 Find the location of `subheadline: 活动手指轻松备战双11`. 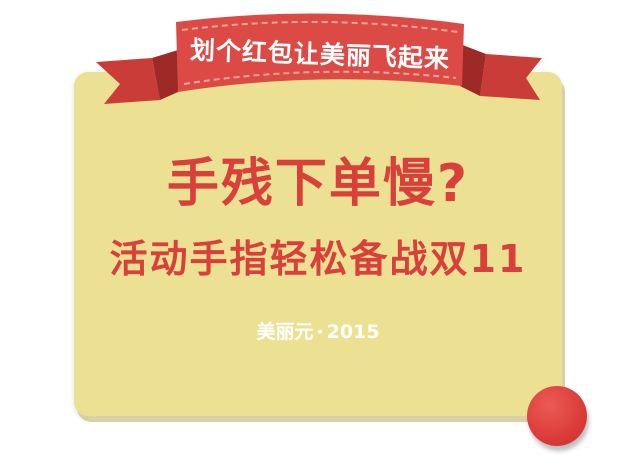

subheadline: 活动手指轻松备战双11 is located at coordinates (318, 259).